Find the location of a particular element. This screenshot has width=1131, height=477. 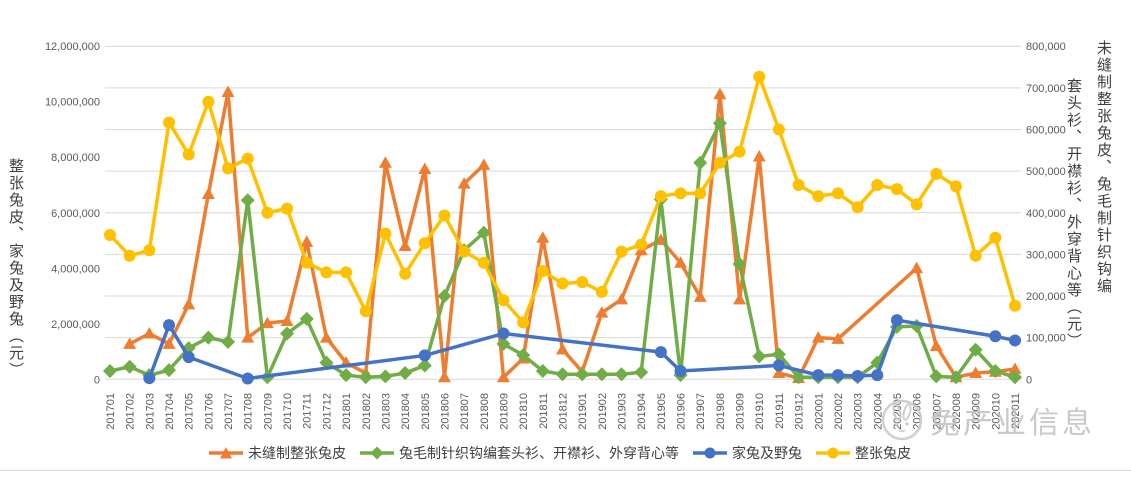

right-axis-tick: 200,000 is located at coordinates (1046, 297).